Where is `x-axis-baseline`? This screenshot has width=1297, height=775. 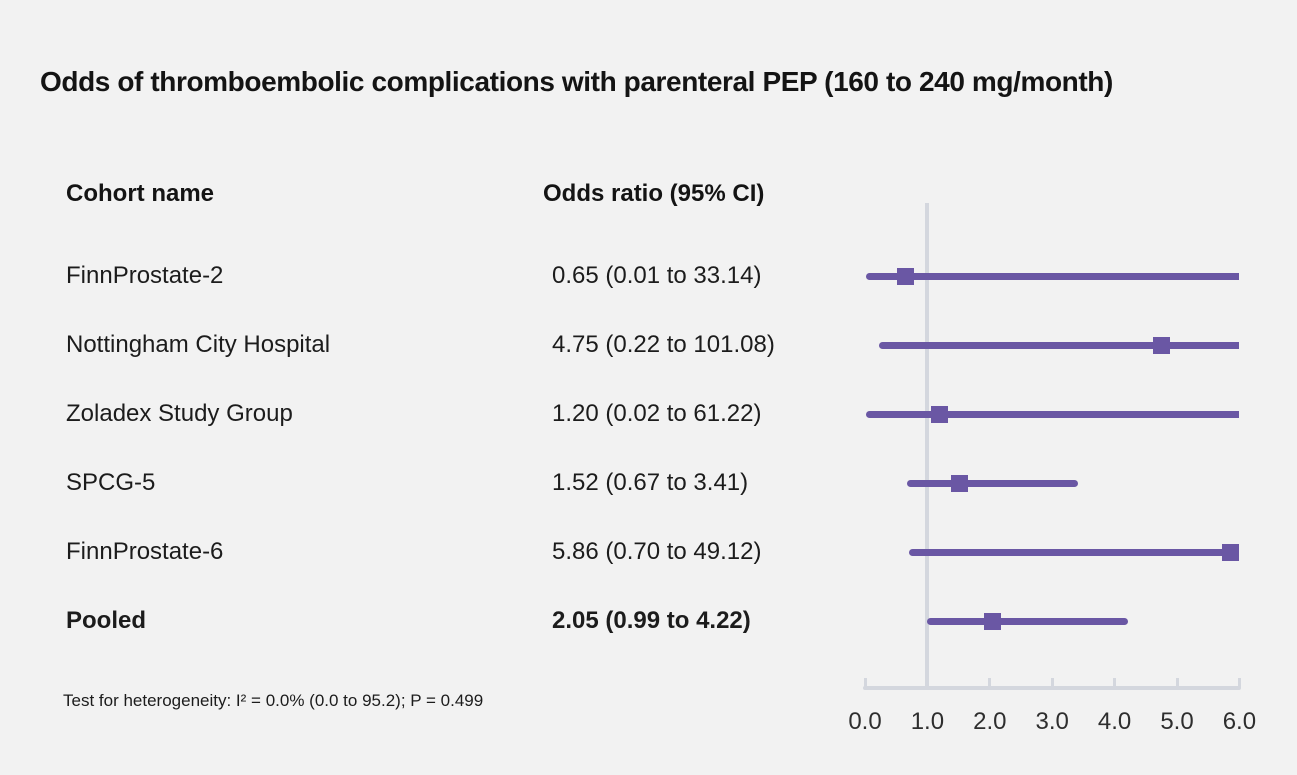
x-axis-baseline is located at coordinates (1052, 688).